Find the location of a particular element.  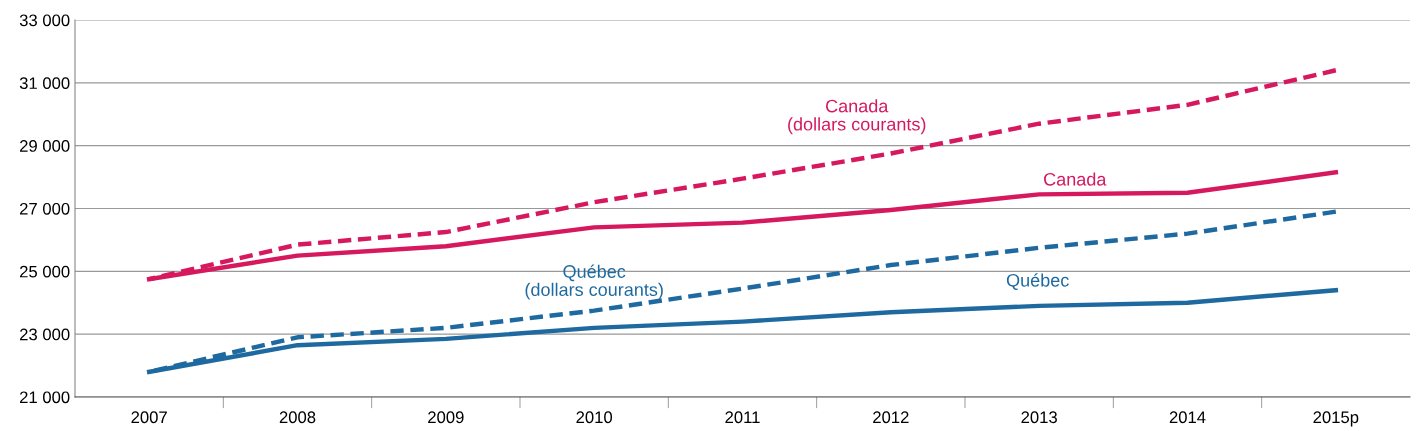

x-tick-label: 2009 is located at coordinates (446, 417).